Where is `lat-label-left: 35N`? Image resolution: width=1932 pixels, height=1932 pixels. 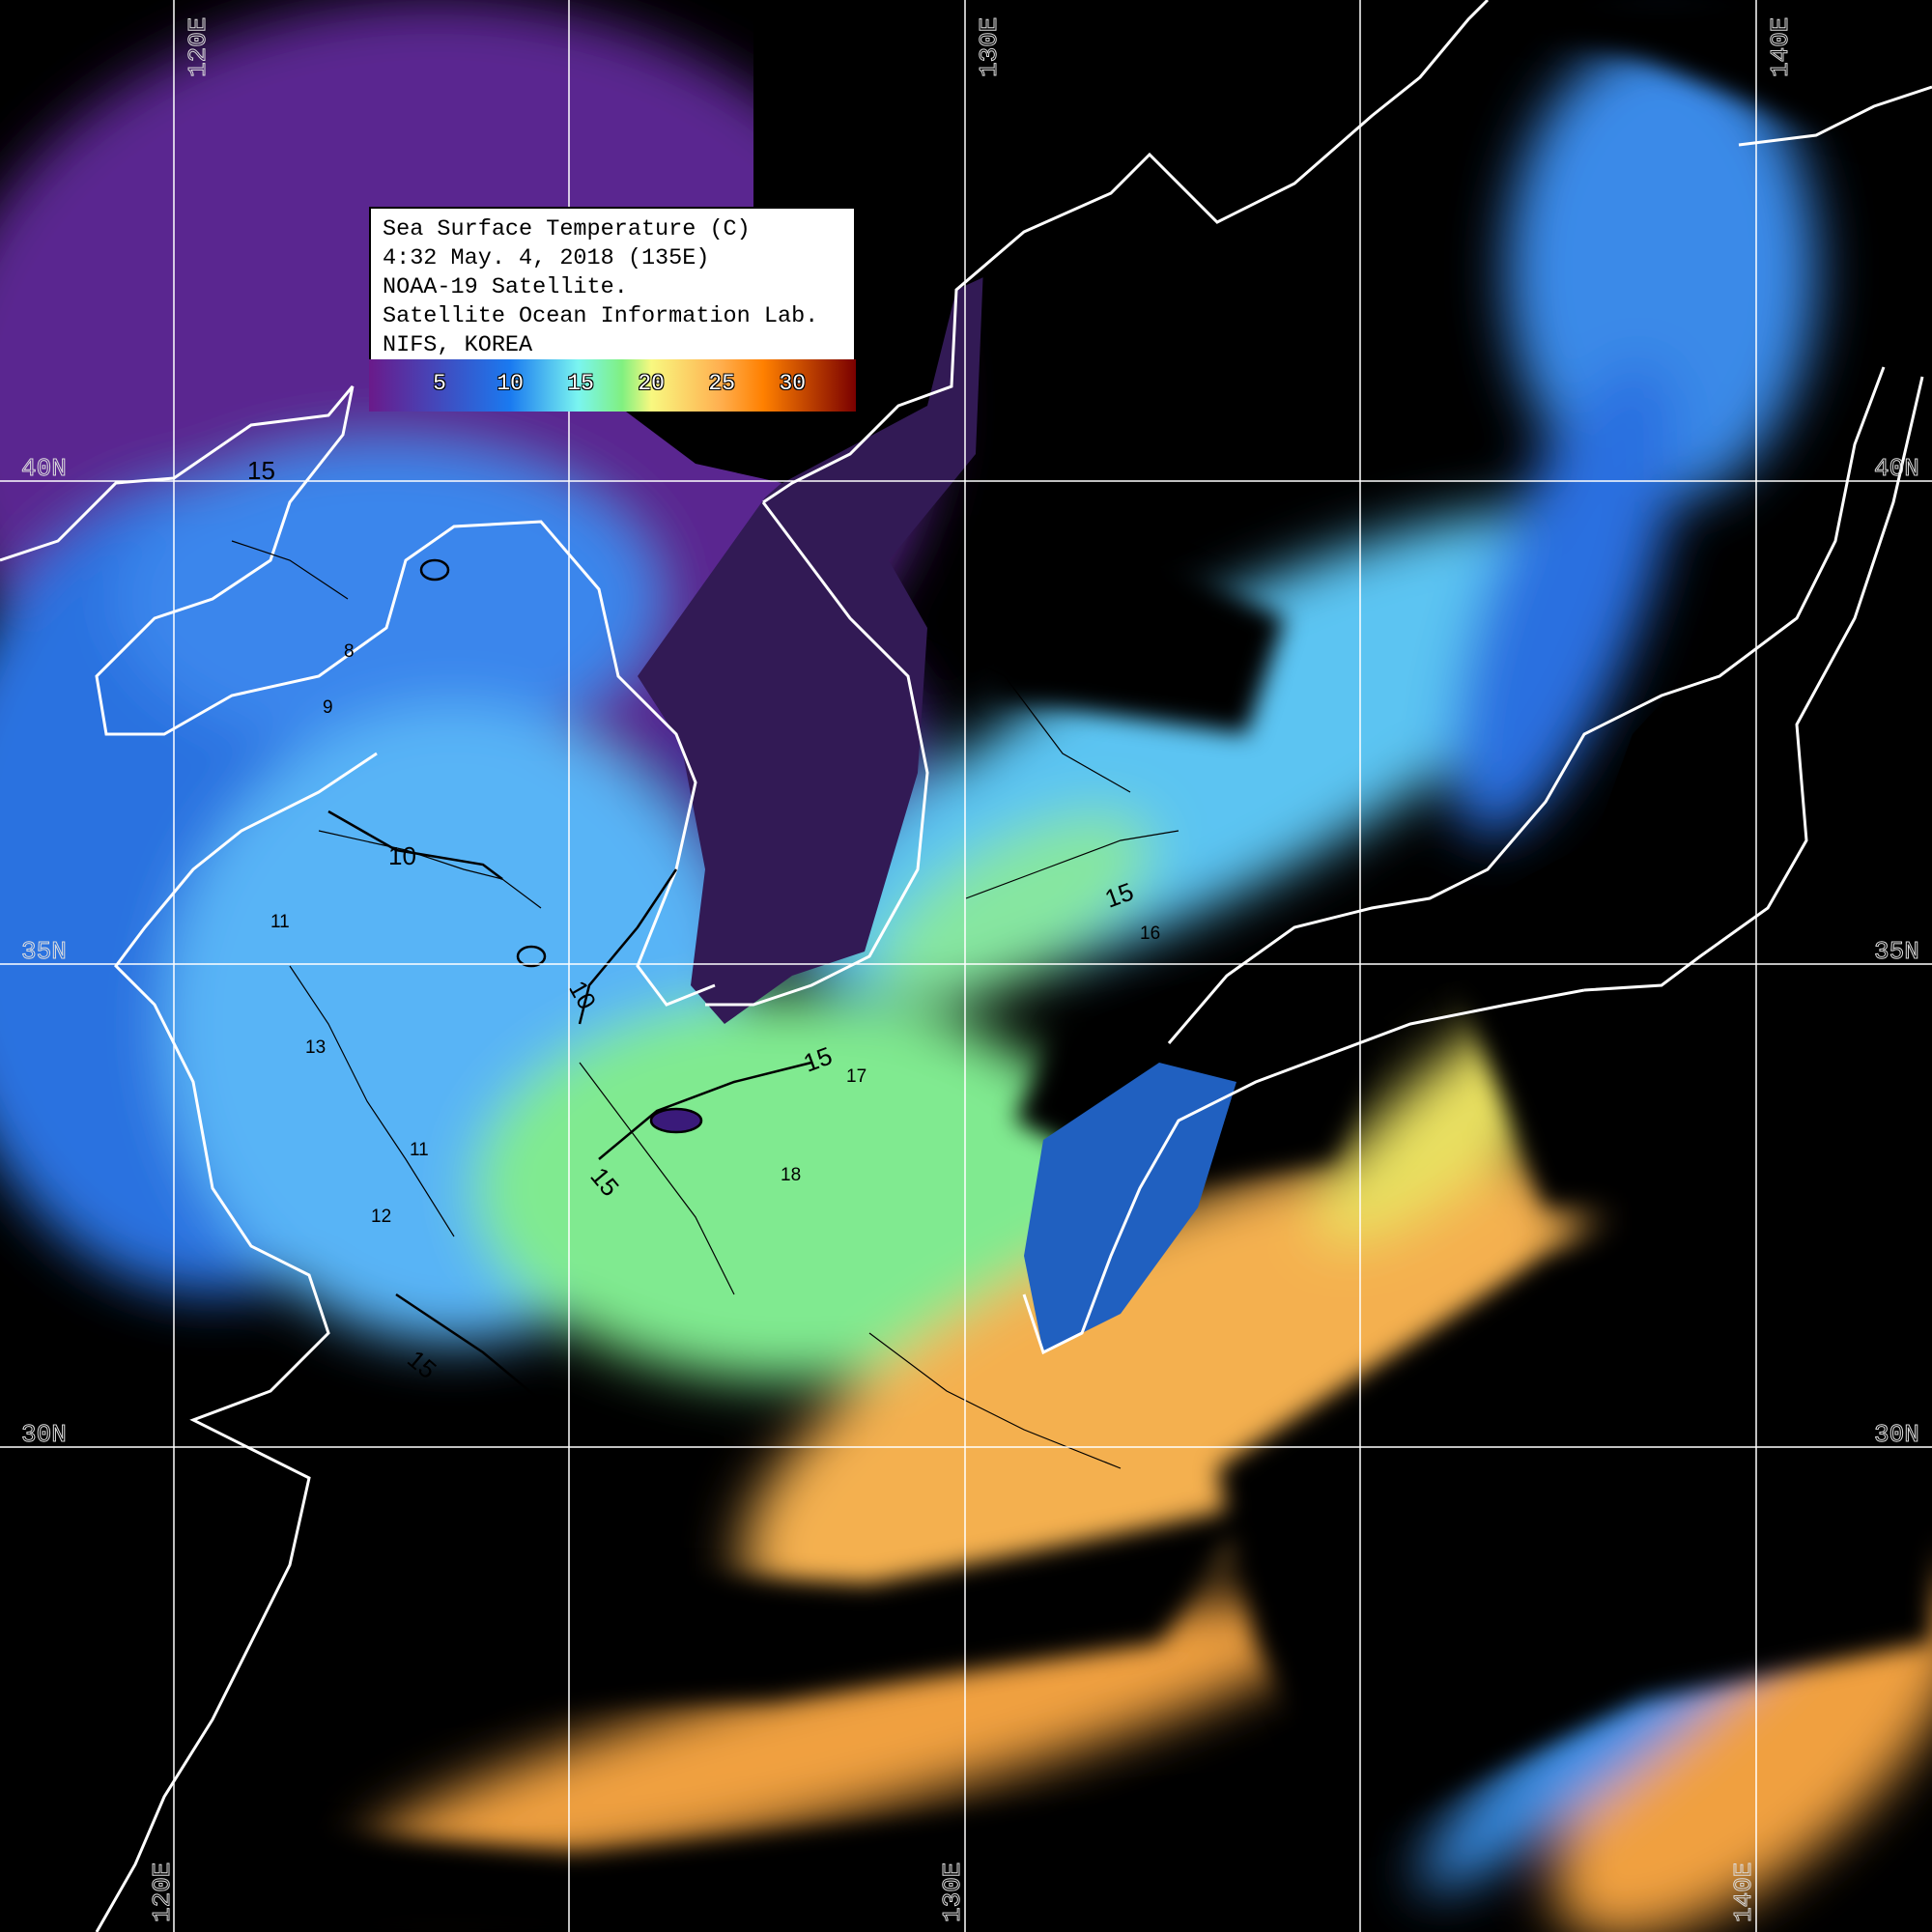 lat-label-left: 35N is located at coordinates (44, 951).